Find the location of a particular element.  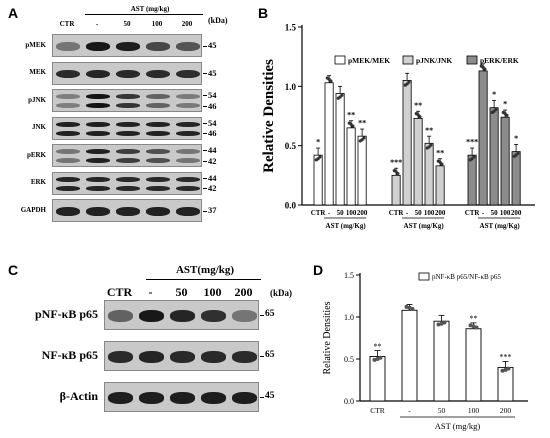

blot-row-label: MEK is located at coordinates (37, 72).